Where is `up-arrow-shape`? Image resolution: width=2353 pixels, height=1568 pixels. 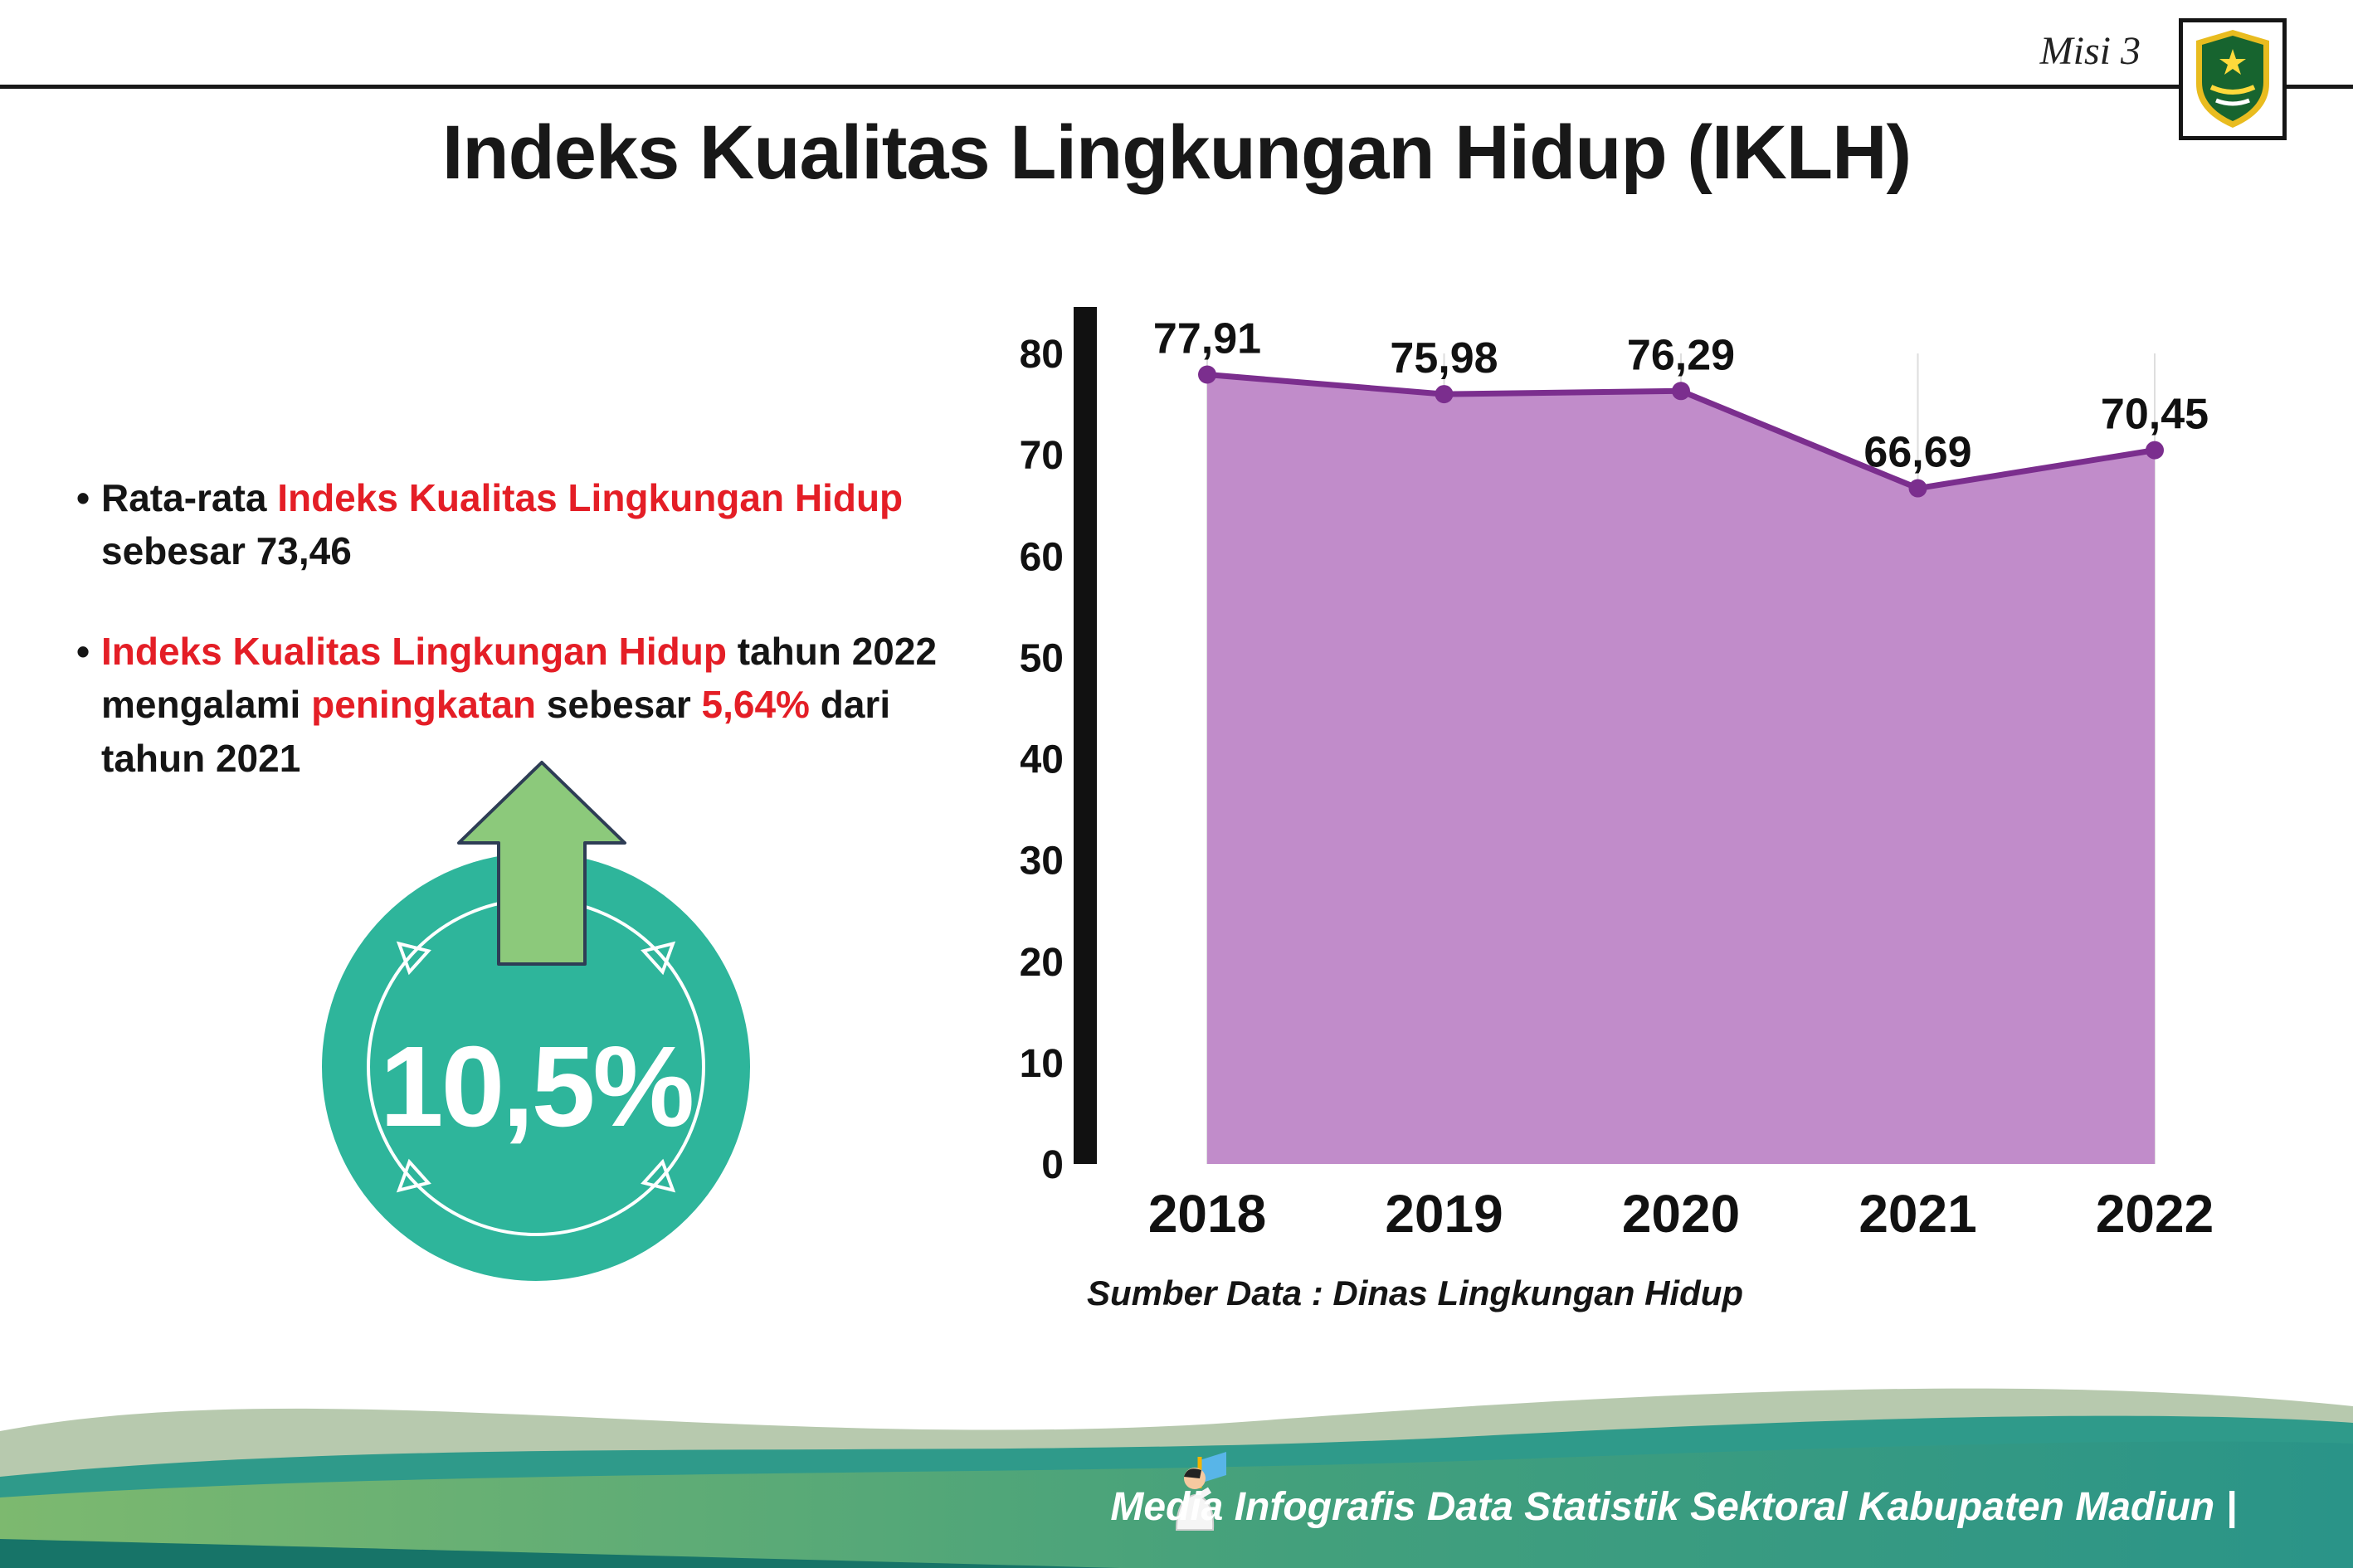 up-arrow-shape is located at coordinates (541, 863).